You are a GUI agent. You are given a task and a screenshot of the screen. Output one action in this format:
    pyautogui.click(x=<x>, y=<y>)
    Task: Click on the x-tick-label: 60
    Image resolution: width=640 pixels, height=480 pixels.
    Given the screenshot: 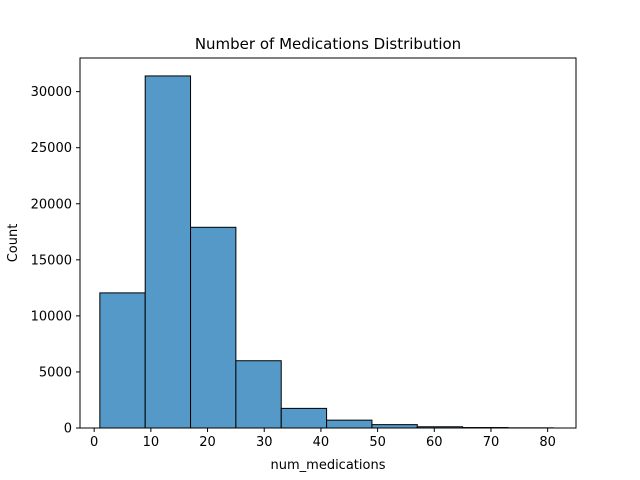 What is the action you would take?
    pyautogui.click(x=434, y=442)
    